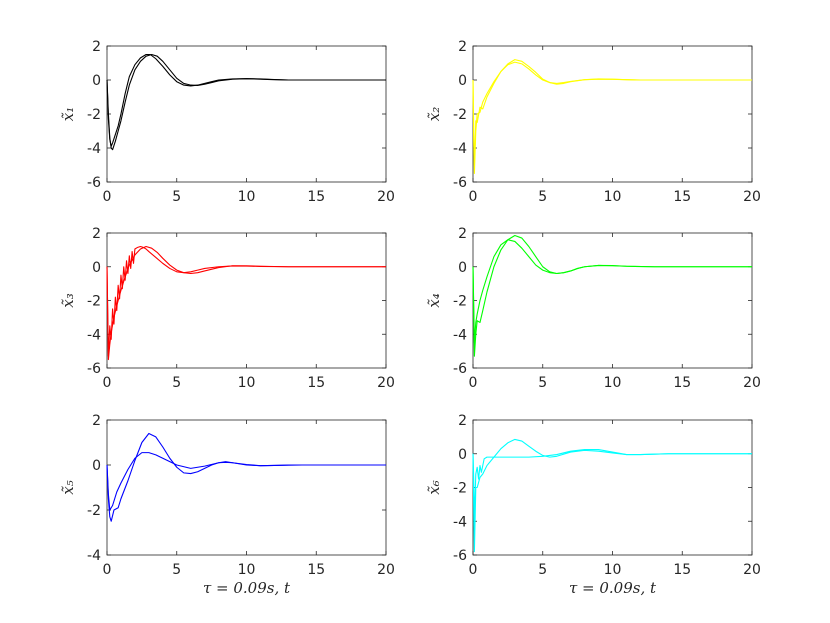 The height and width of the screenshot is (623, 830). I want to click on subplot-x2: 0 5 10 15 20 -6 -4 -2 0 2 x̃₂, so click(593, 122).